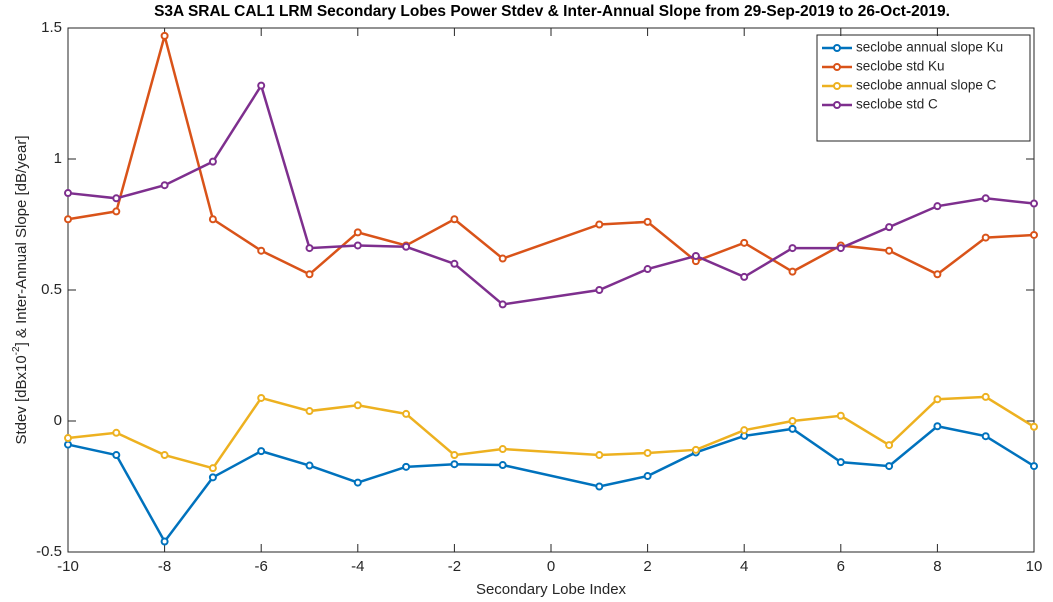  I want to click on legend-label: seclobe annual slope C, so click(926, 85).